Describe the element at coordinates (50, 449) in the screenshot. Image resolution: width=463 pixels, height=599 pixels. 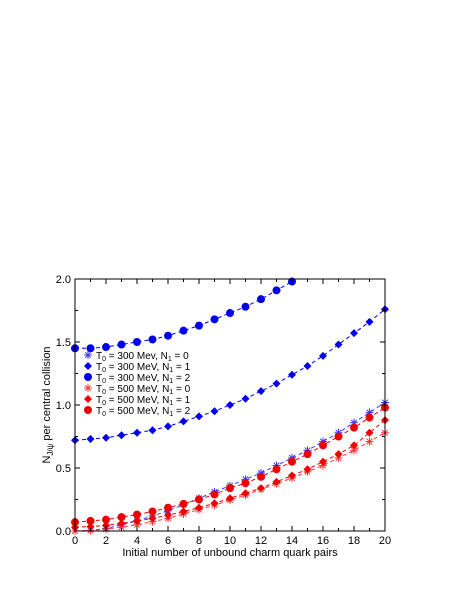
I see `y-axis-title-sub: J/ψ` at that location.